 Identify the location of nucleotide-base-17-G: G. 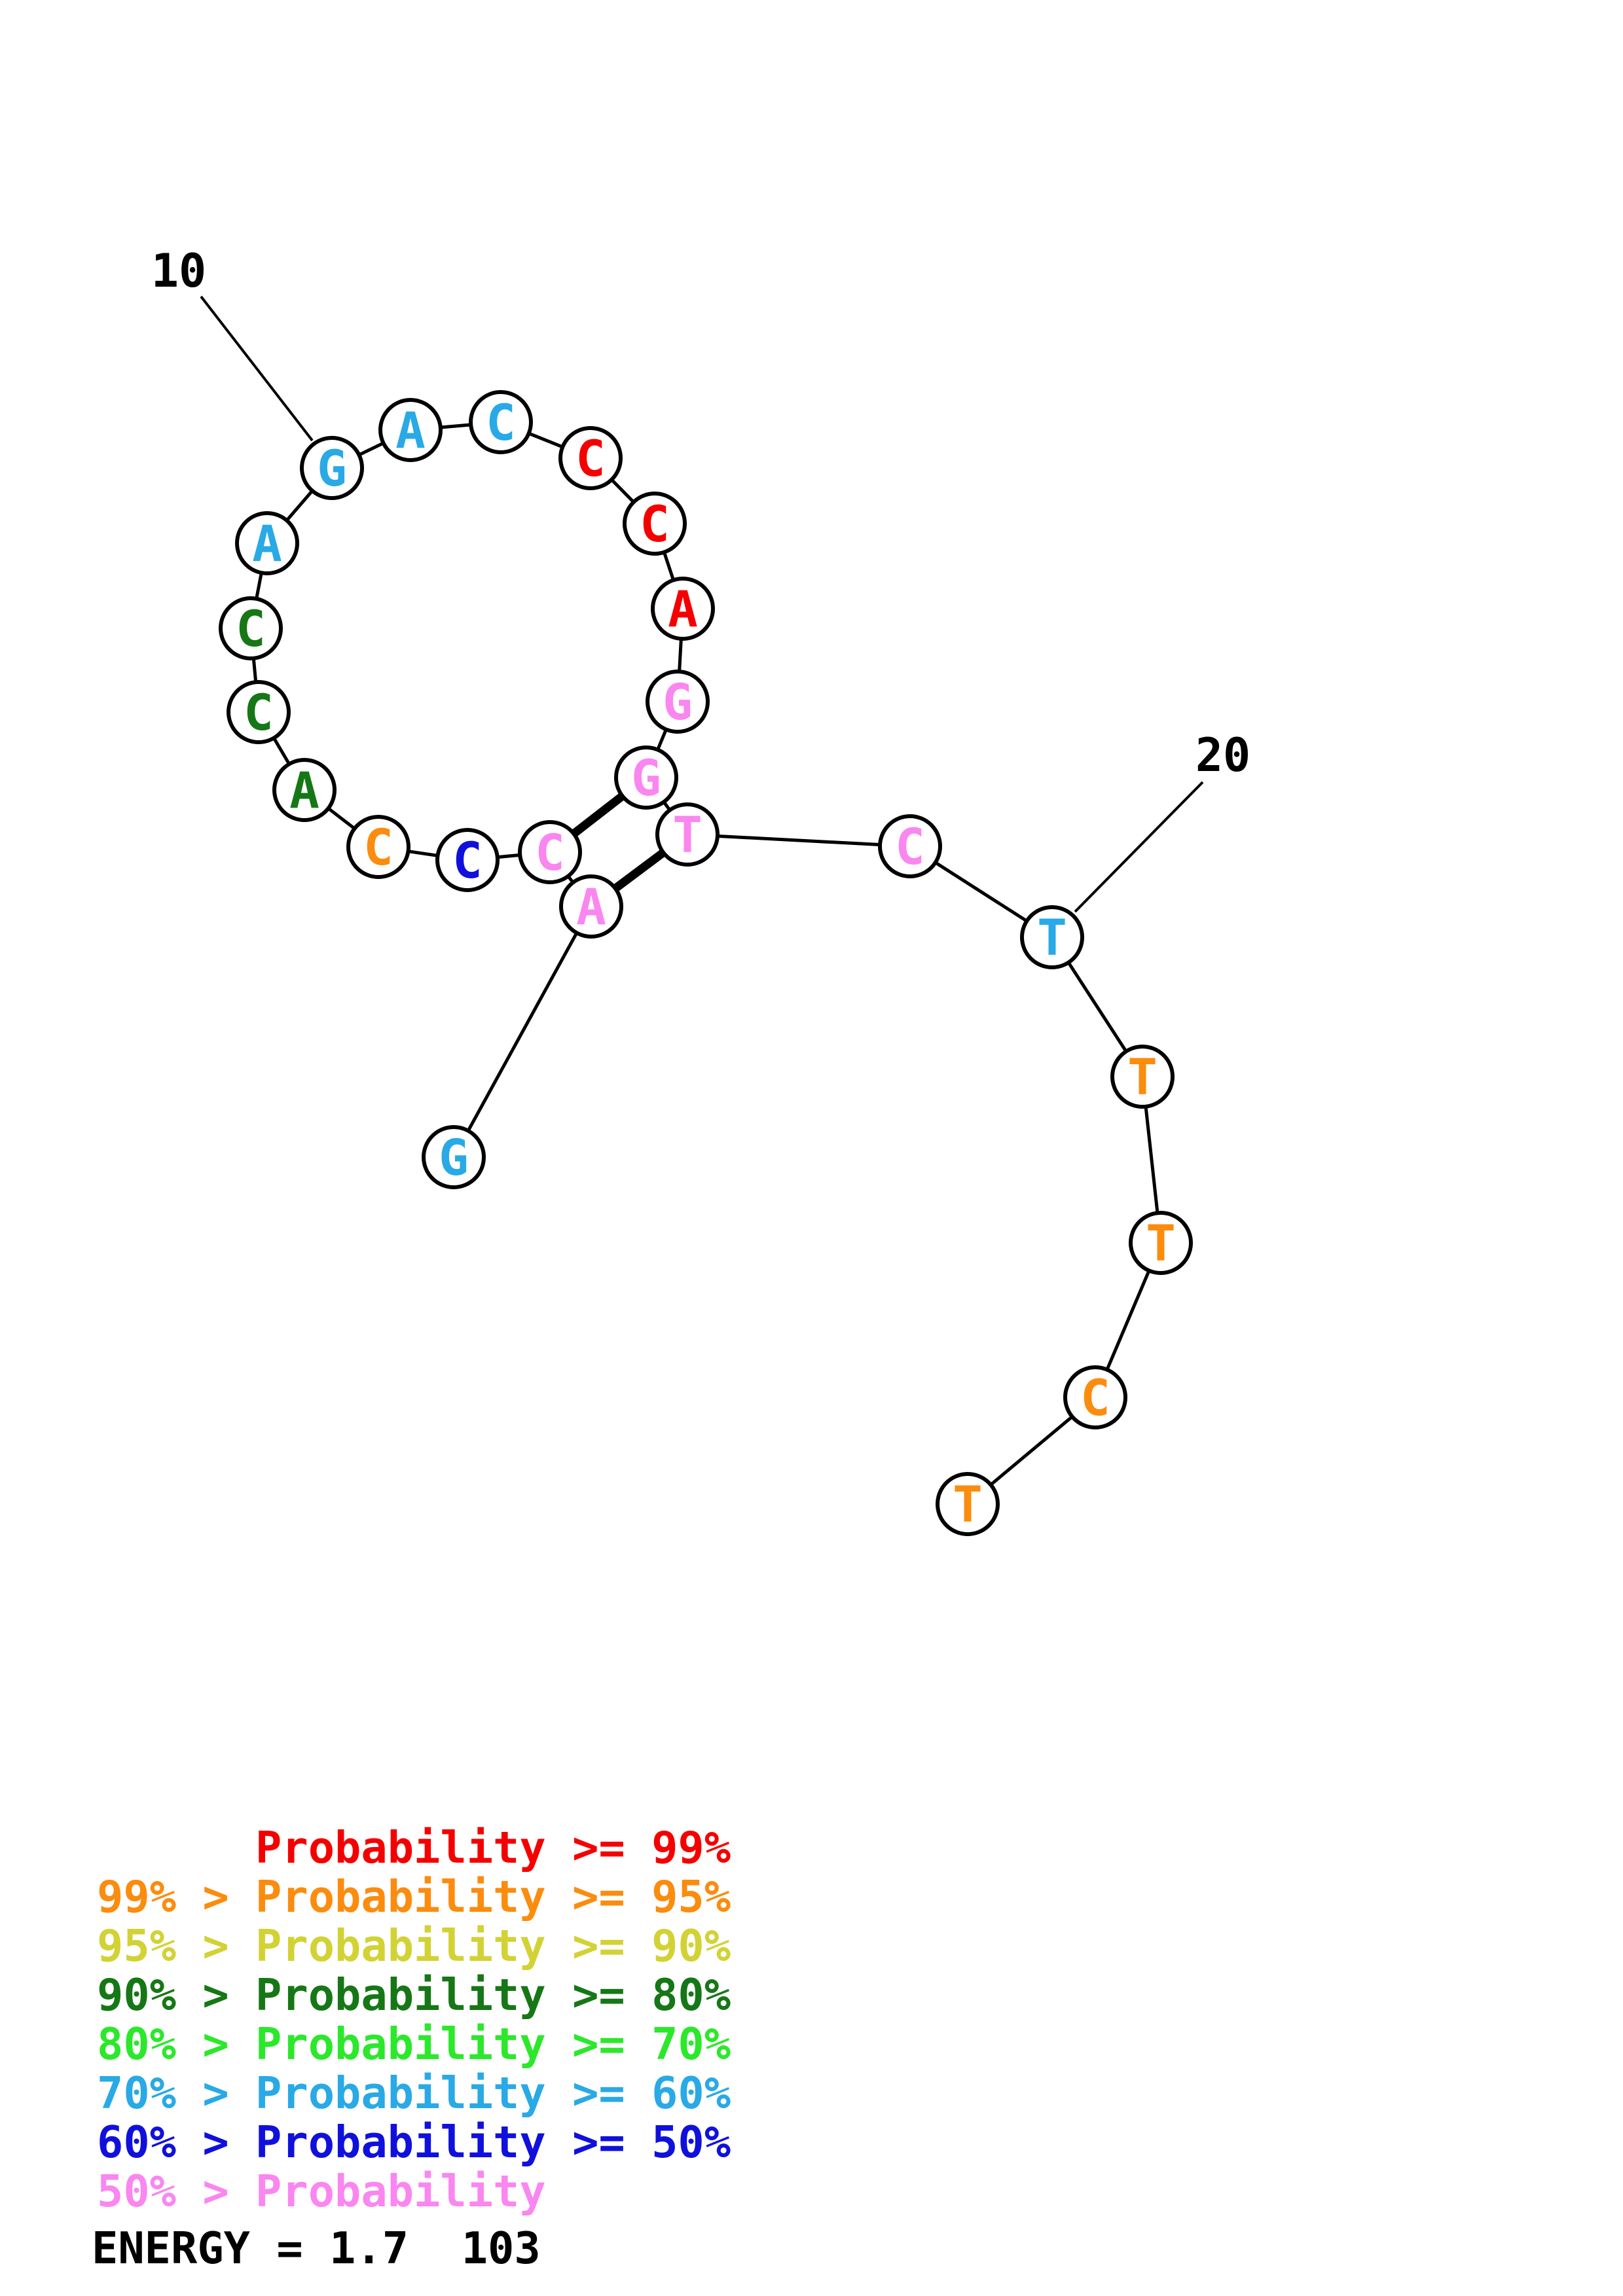
(646, 778).